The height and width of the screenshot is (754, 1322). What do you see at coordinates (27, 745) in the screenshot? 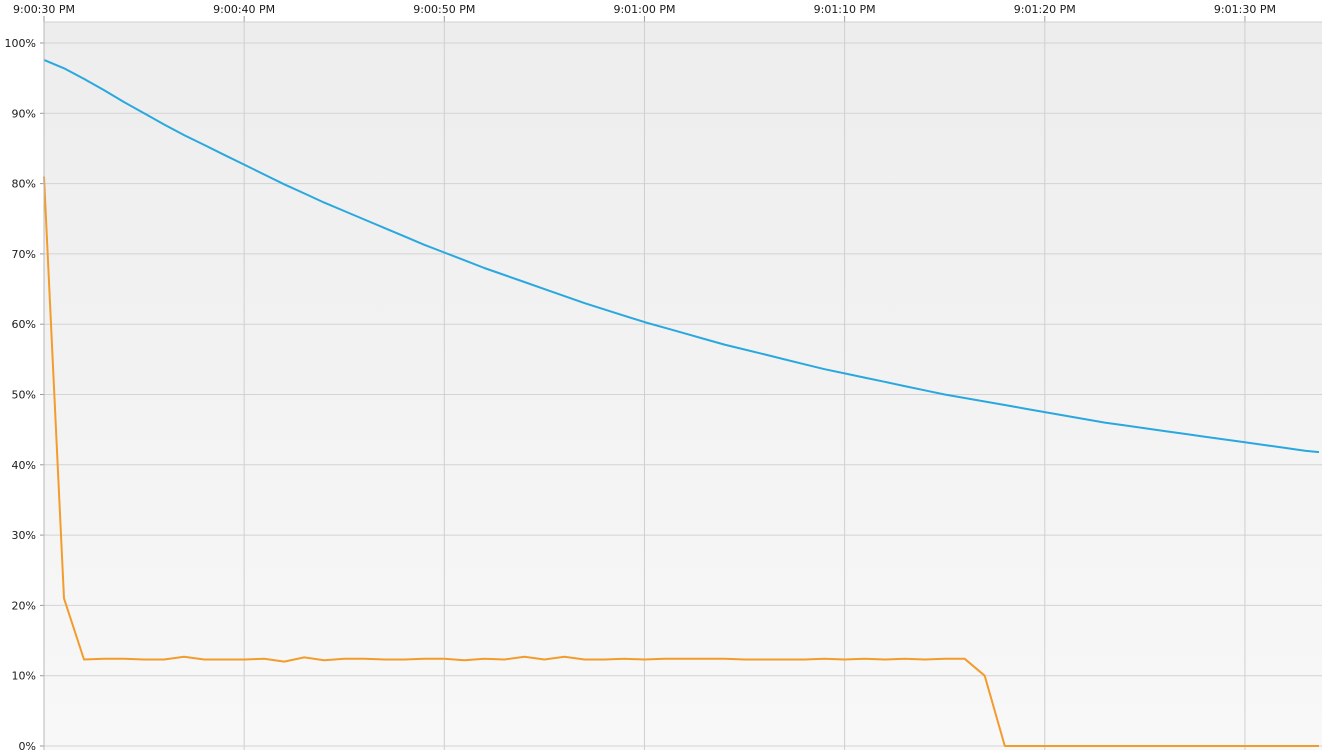
I see `y-tick-label: 0%` at bounding box center [27, 745].